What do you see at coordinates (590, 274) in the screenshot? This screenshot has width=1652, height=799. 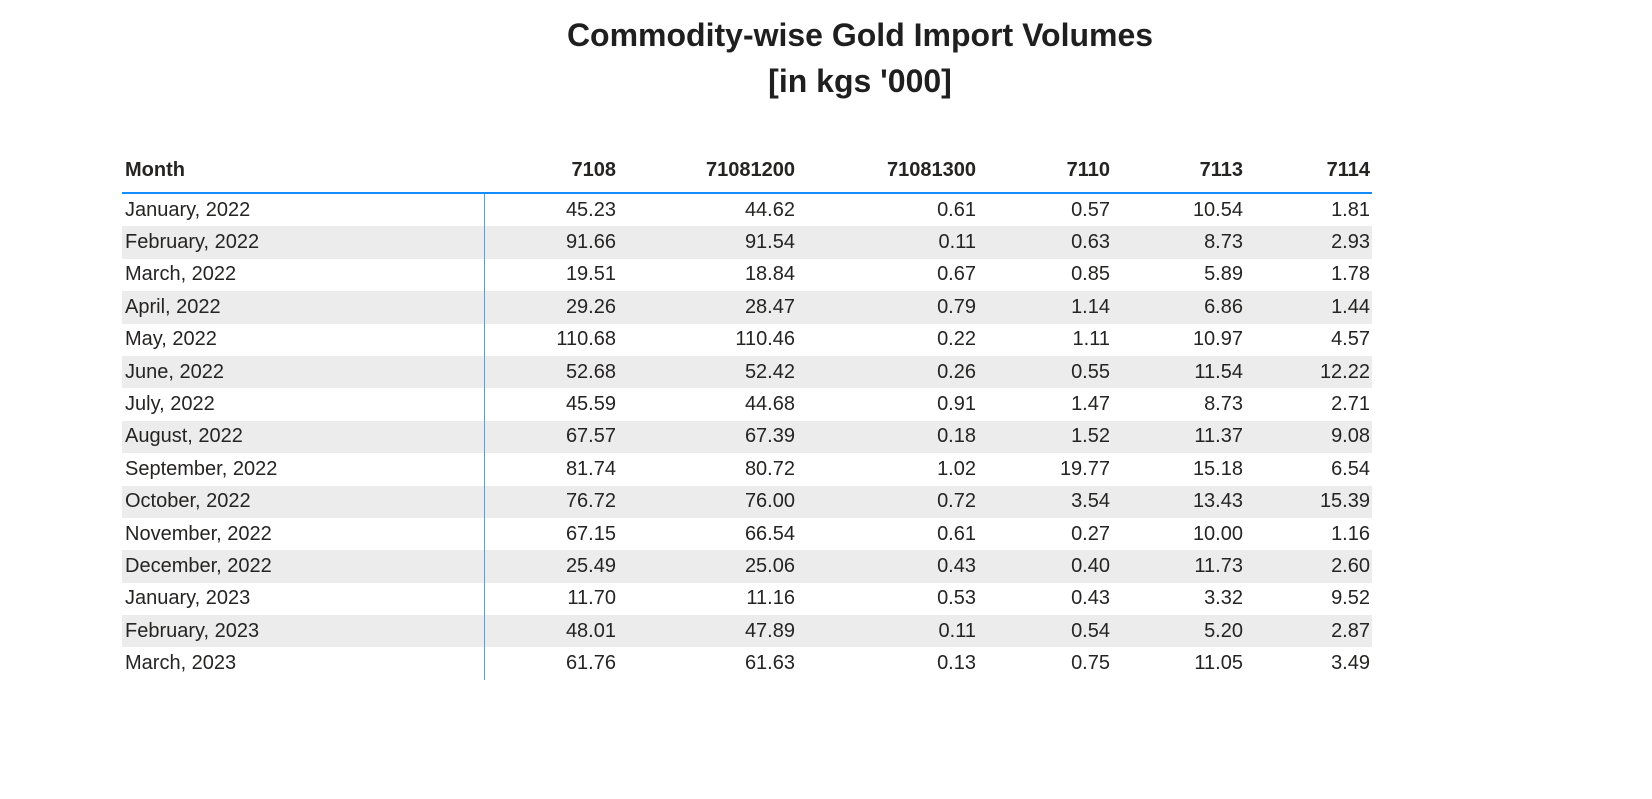 I see `value-cell: 19.51` at bounding box center [590, 274].